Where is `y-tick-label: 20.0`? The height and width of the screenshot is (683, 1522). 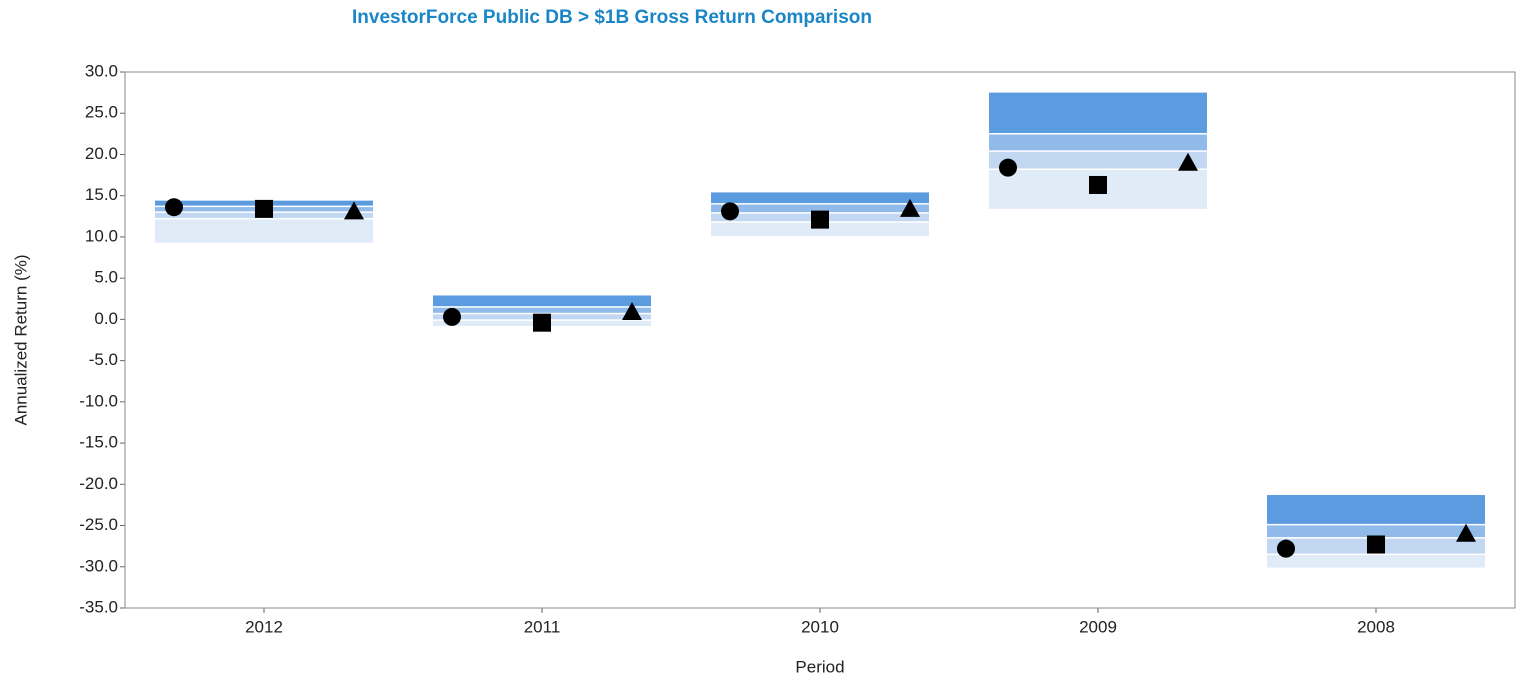 y-tick-label: 20.0 is located at coordinates (101, 153).